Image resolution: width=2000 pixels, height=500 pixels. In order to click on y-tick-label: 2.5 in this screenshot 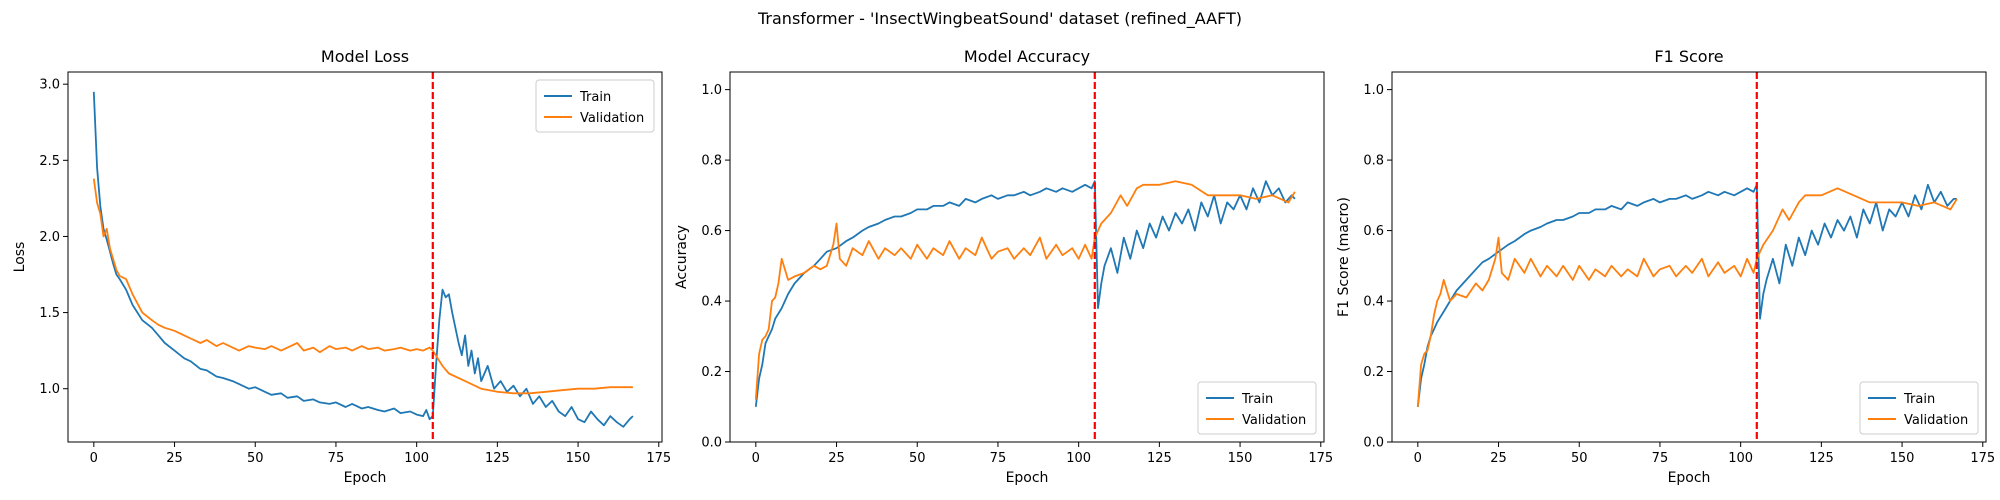, I will do `click(49, 161)`.